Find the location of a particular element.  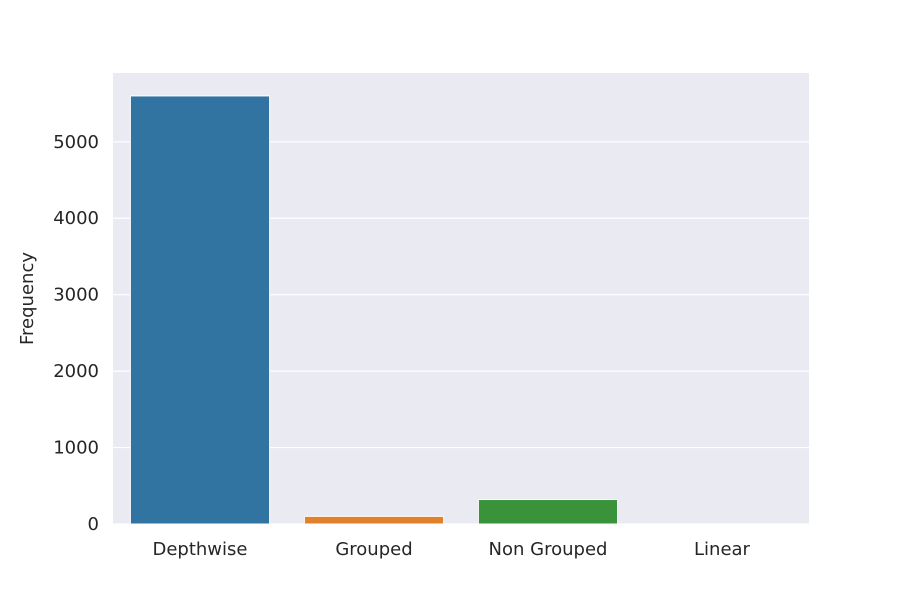

y-tick-label: 4000 is located at coordinates (76, 218).